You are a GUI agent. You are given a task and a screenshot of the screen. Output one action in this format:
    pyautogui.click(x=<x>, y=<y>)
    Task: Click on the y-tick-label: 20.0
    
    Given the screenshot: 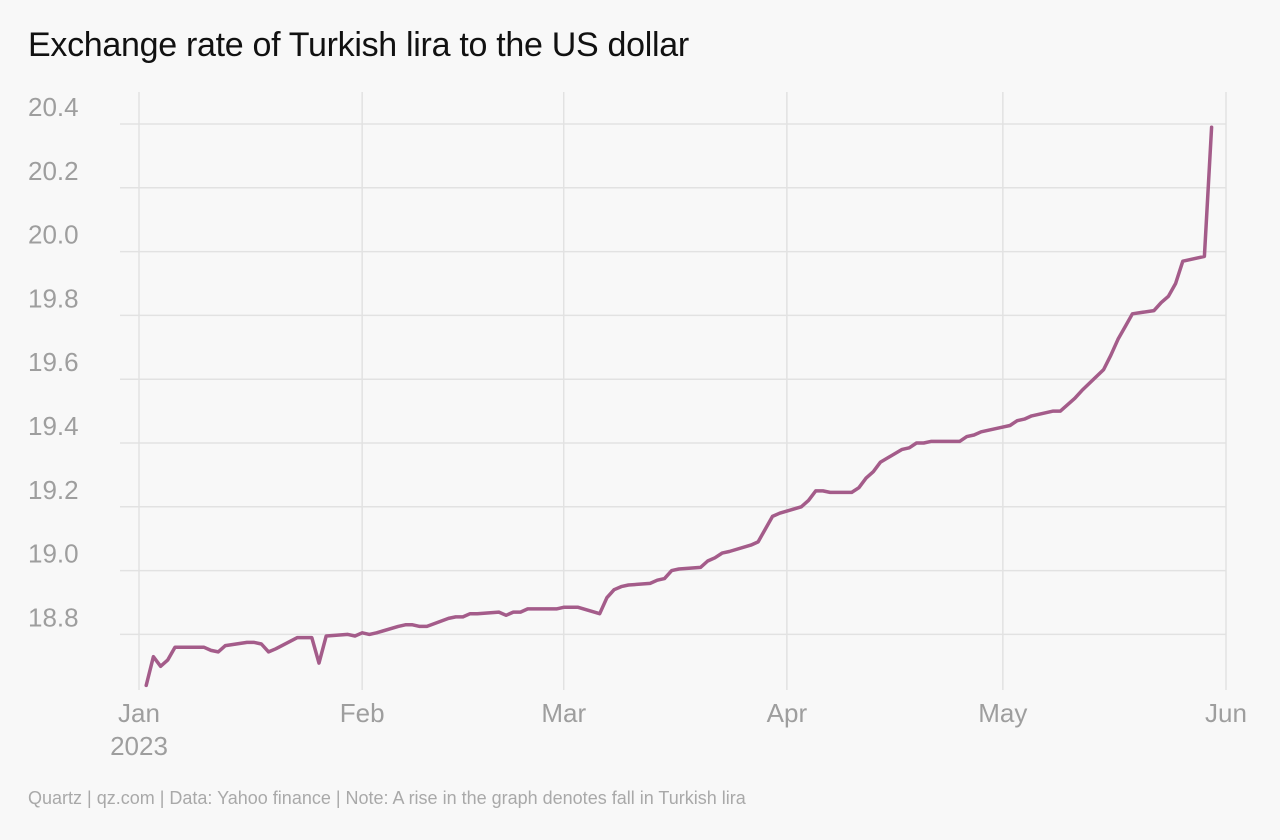 What is the action you would take?
    pyautogui.click(x=53, y=235)
    